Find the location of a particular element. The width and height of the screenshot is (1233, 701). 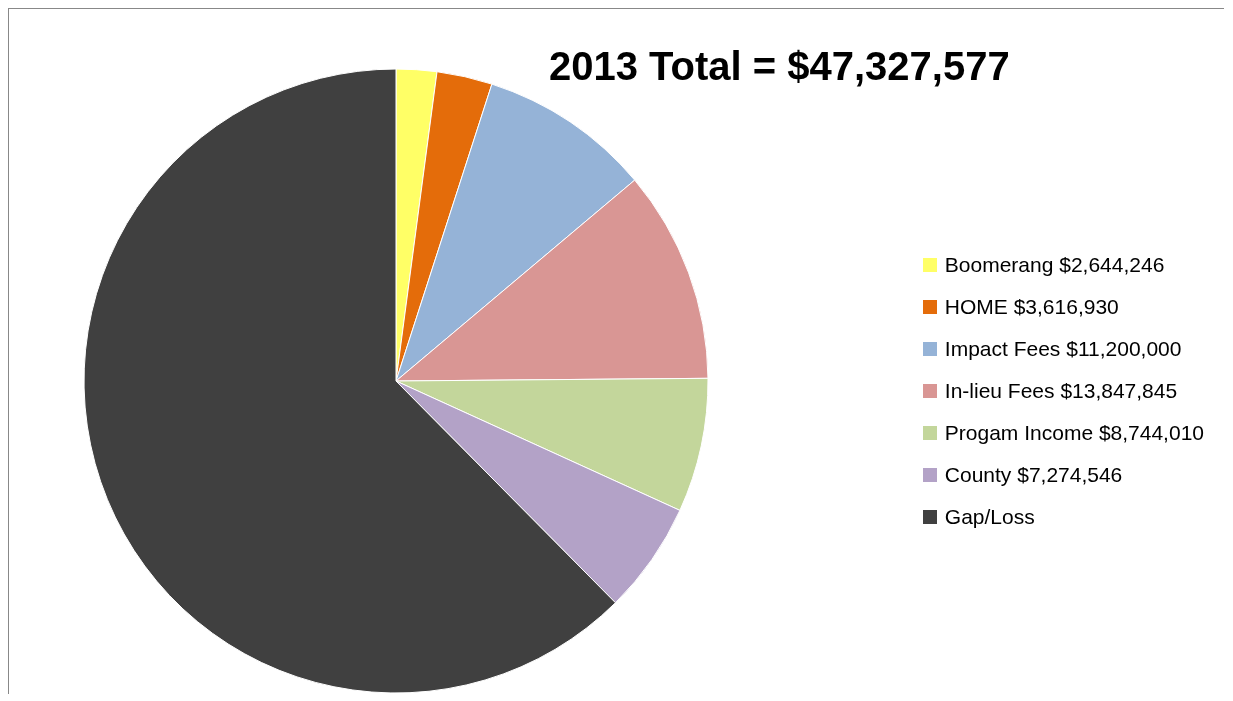

legend-label: Progam Income $8,744,010 is located at coordinates (1074, 433).